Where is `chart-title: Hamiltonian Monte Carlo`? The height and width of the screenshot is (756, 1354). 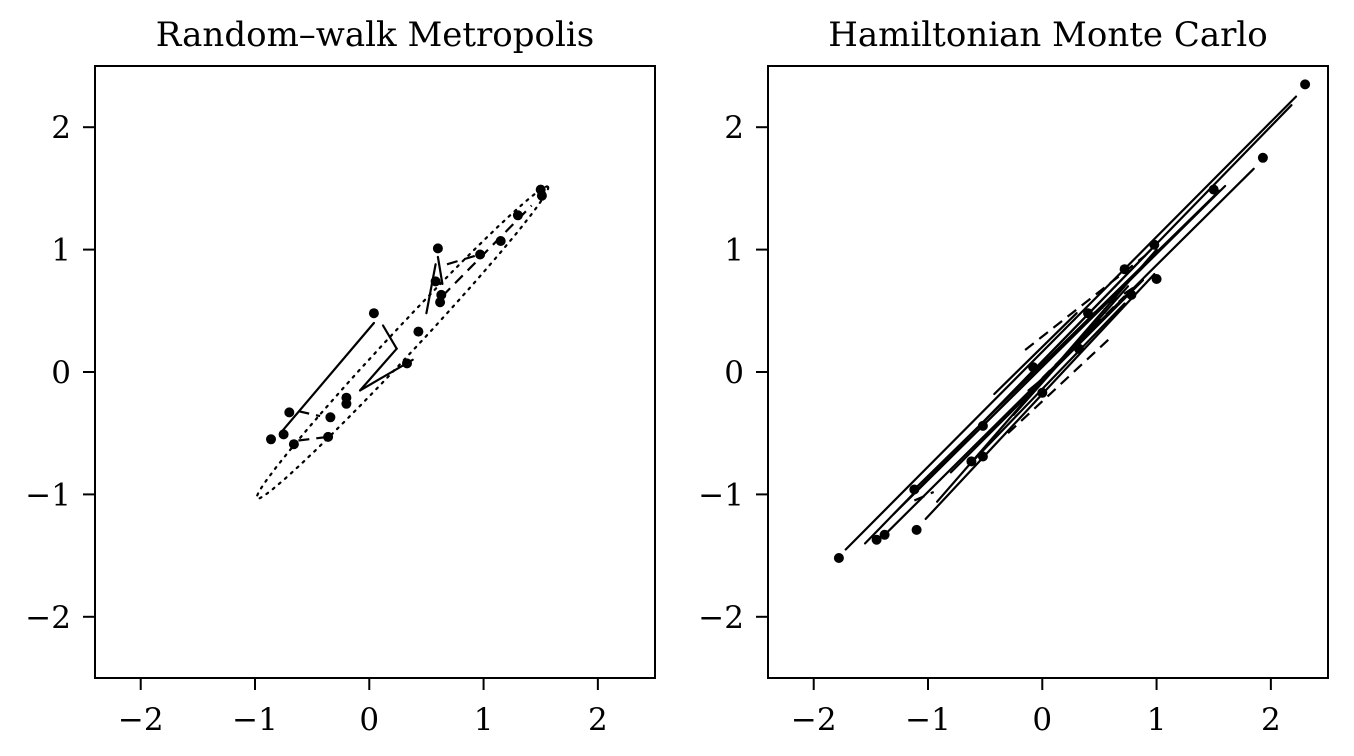
chart-title: Hamiltonian Monte Carlo is located at coordinates (1047, 35).